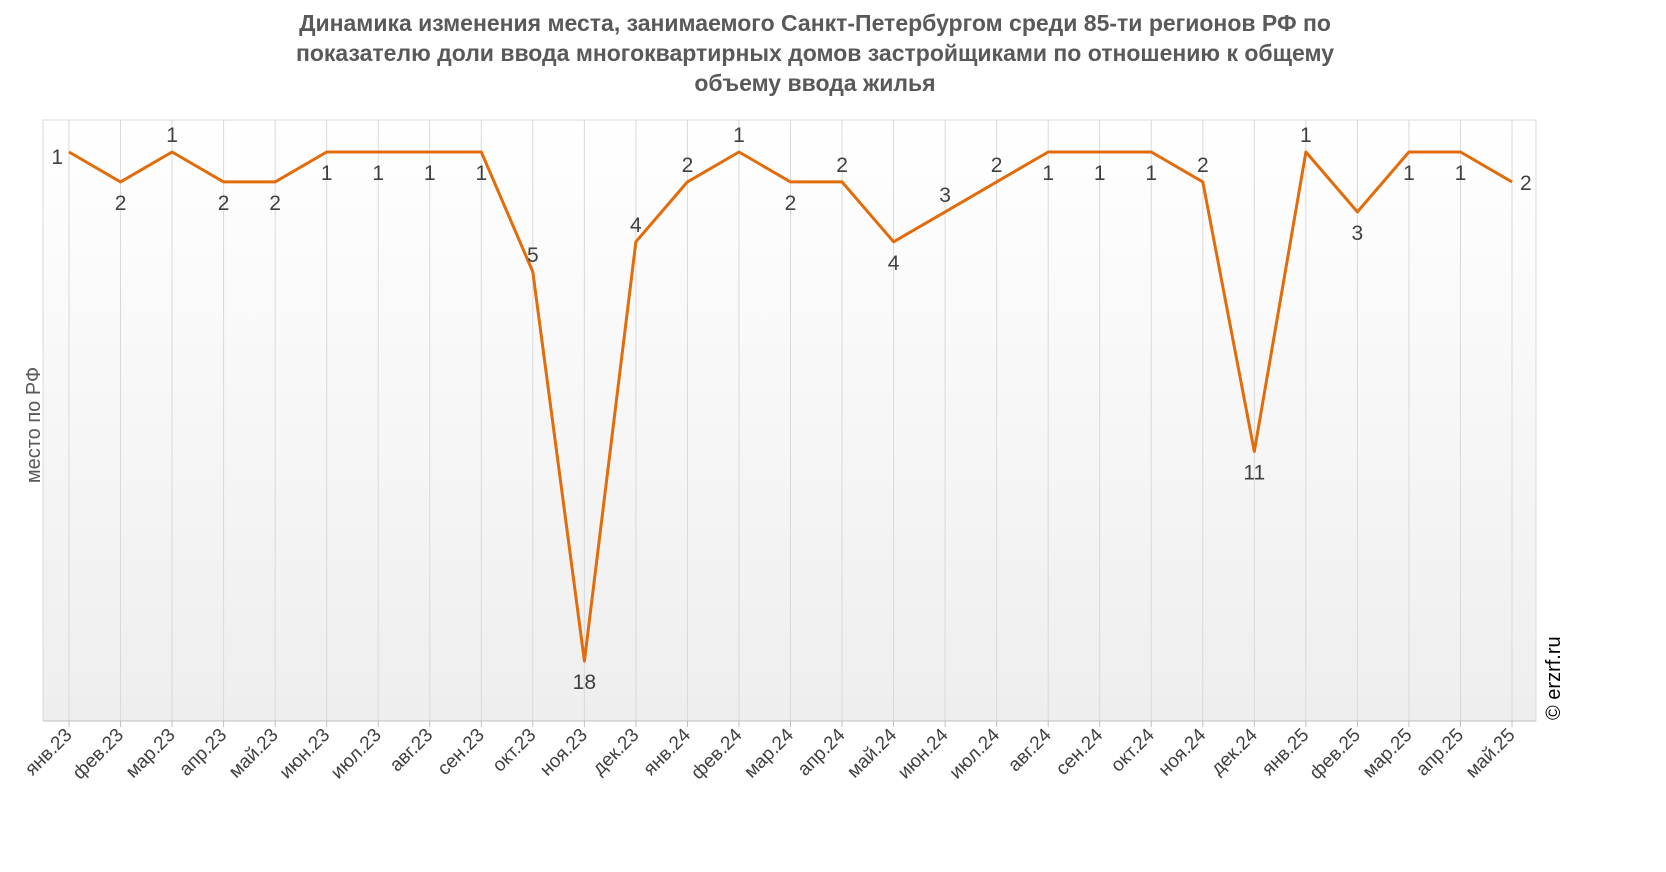  Describe the element at coordinates (461, 752) in the screenshot. I see `x-tick-label: сен.23` at that location.